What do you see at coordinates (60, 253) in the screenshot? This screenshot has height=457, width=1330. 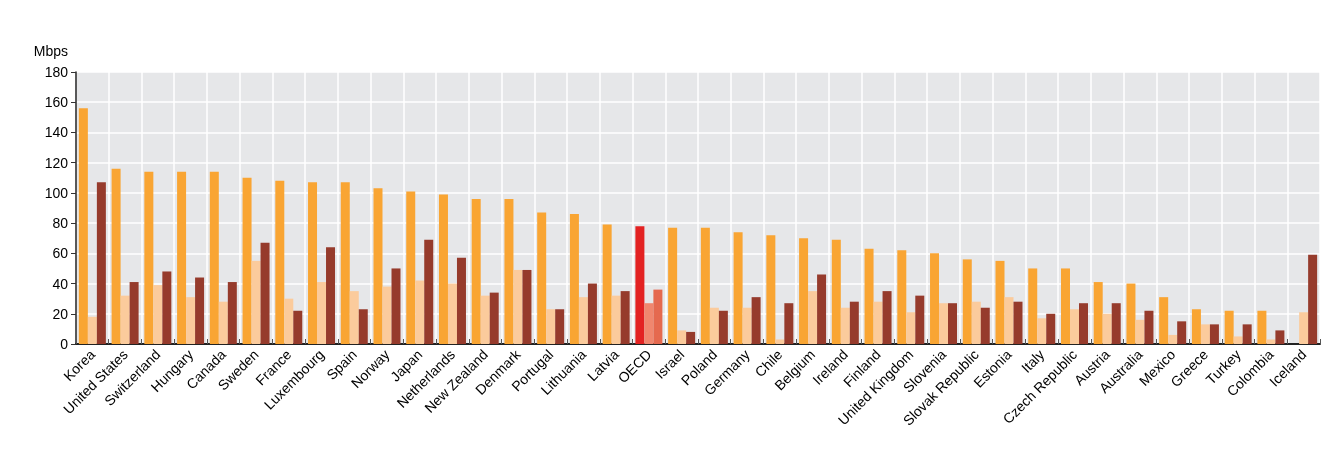 I see `y-tick-label: 60` at bounding box center [60, 253].